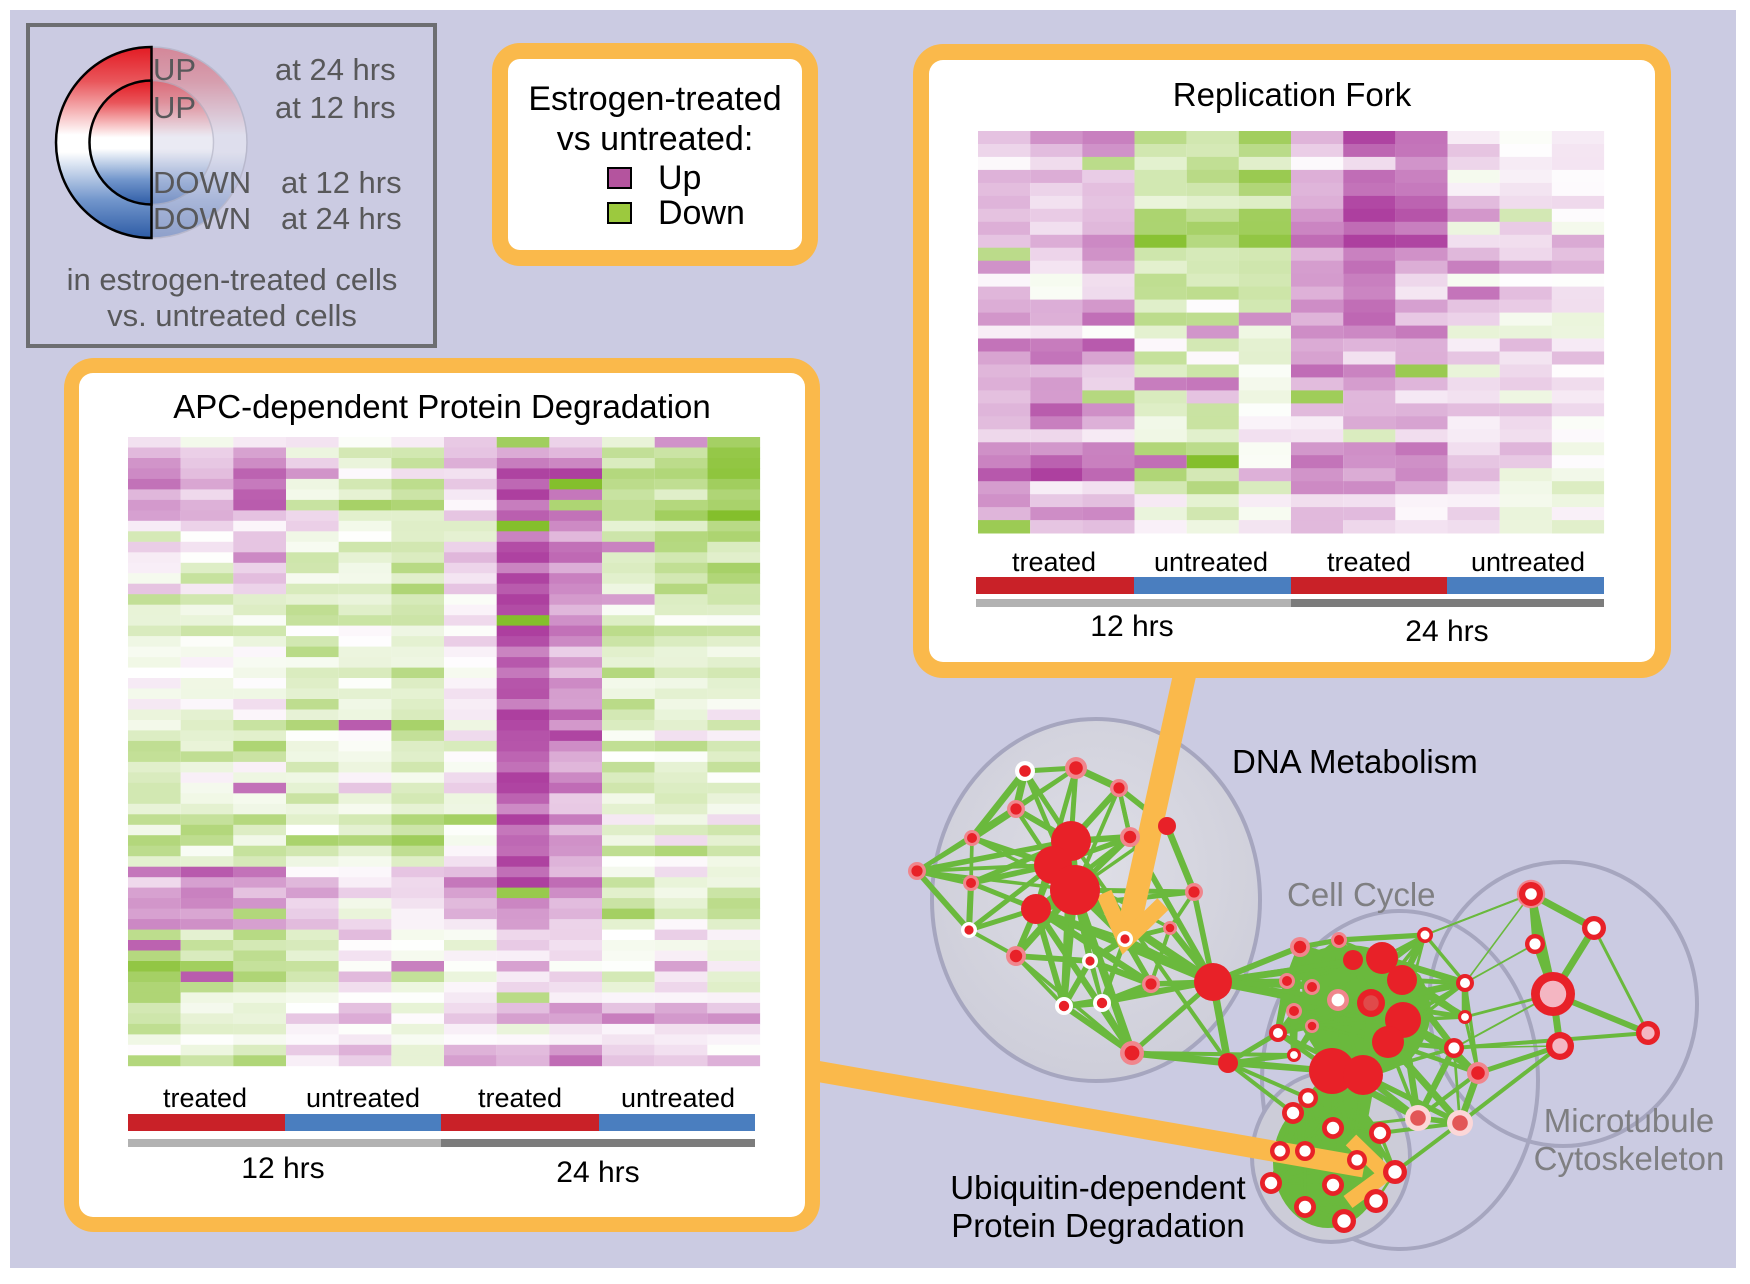 Image resolution: width=1750 pixels, height=1284 pixels. Describe the element at coordinates (1629, 1158) in the screenshot. I see `svg-text: Cytoskeleton` at that location.